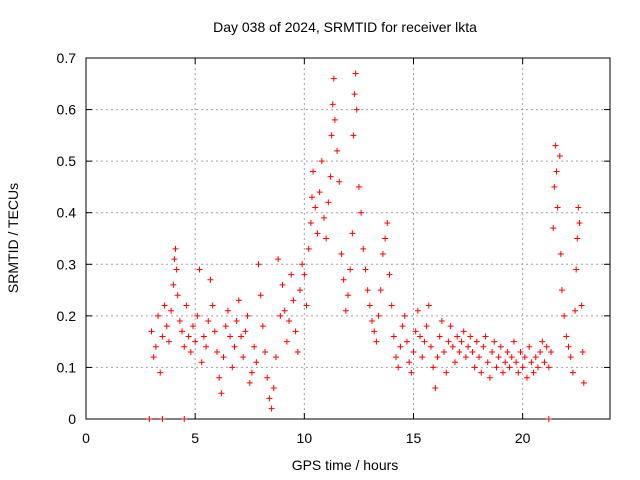  I want to click on x-axis-label: GPS time / hours, so click(345, 465).